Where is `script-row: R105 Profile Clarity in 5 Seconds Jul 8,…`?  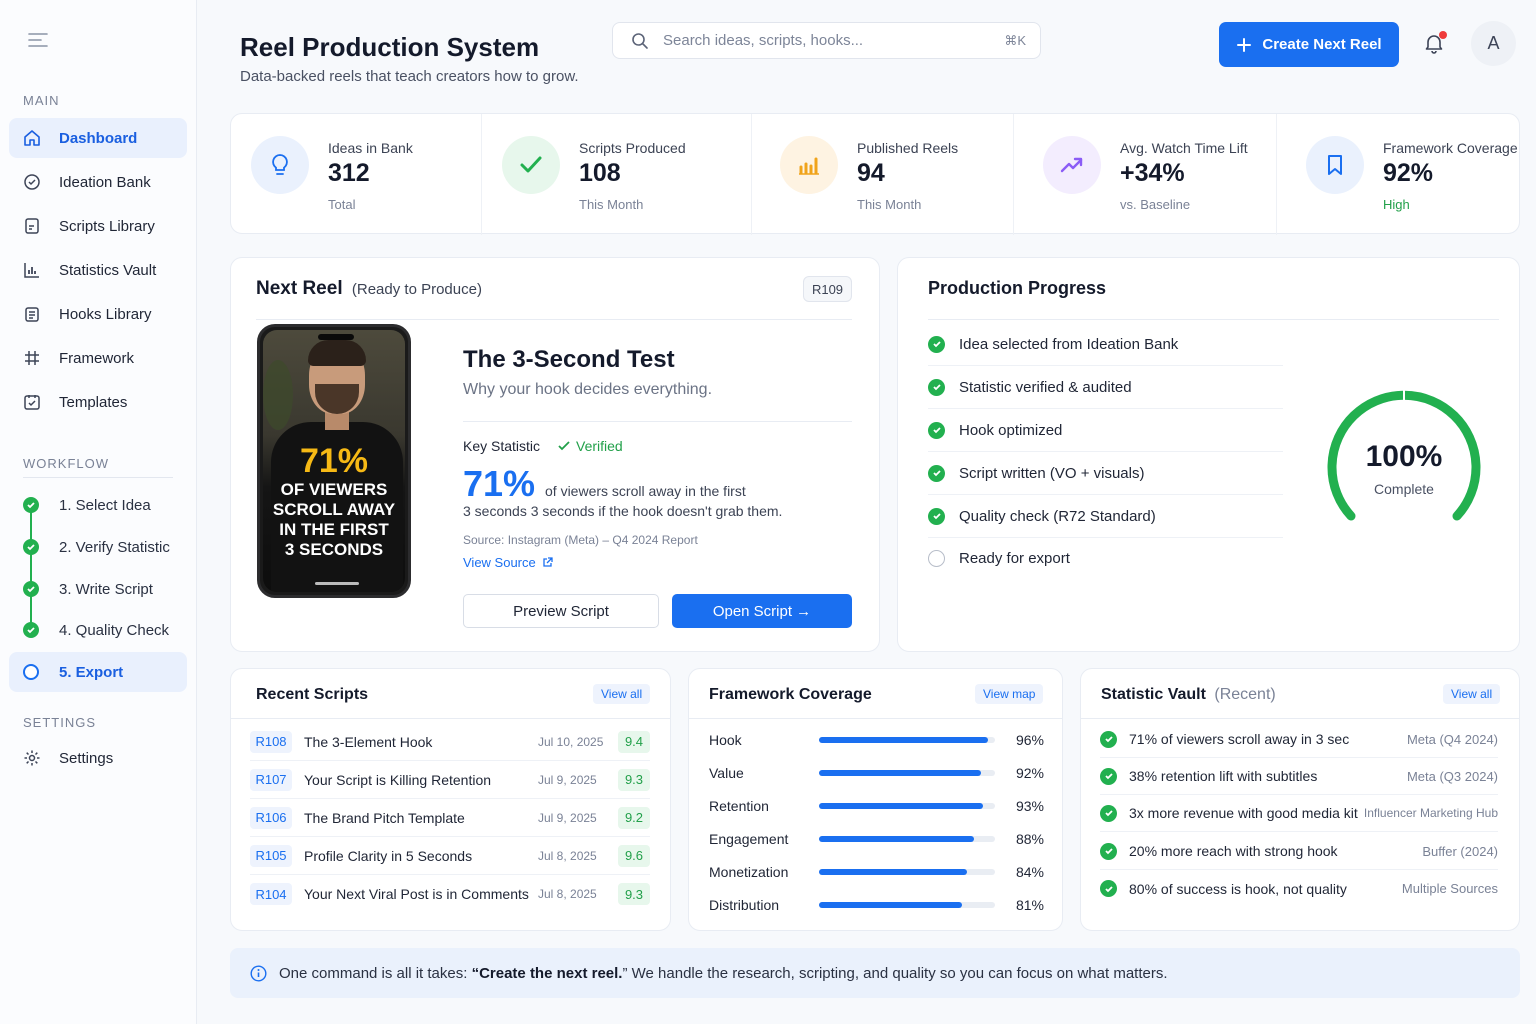 script-row: R105 Profile Clarity in 5 Seconds Jul 8,… is located at coordinates (450, 856).